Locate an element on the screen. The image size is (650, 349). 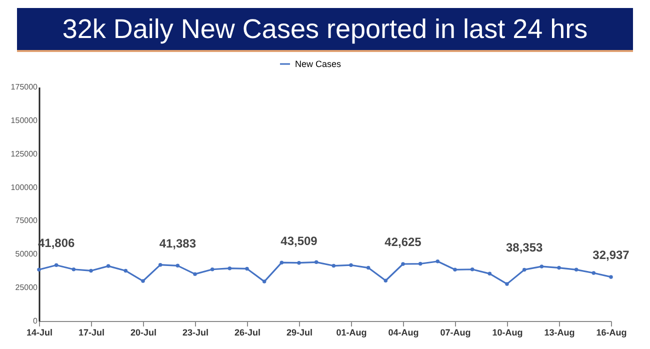
legend-label: New Cases is located at coordinates (318, 64).